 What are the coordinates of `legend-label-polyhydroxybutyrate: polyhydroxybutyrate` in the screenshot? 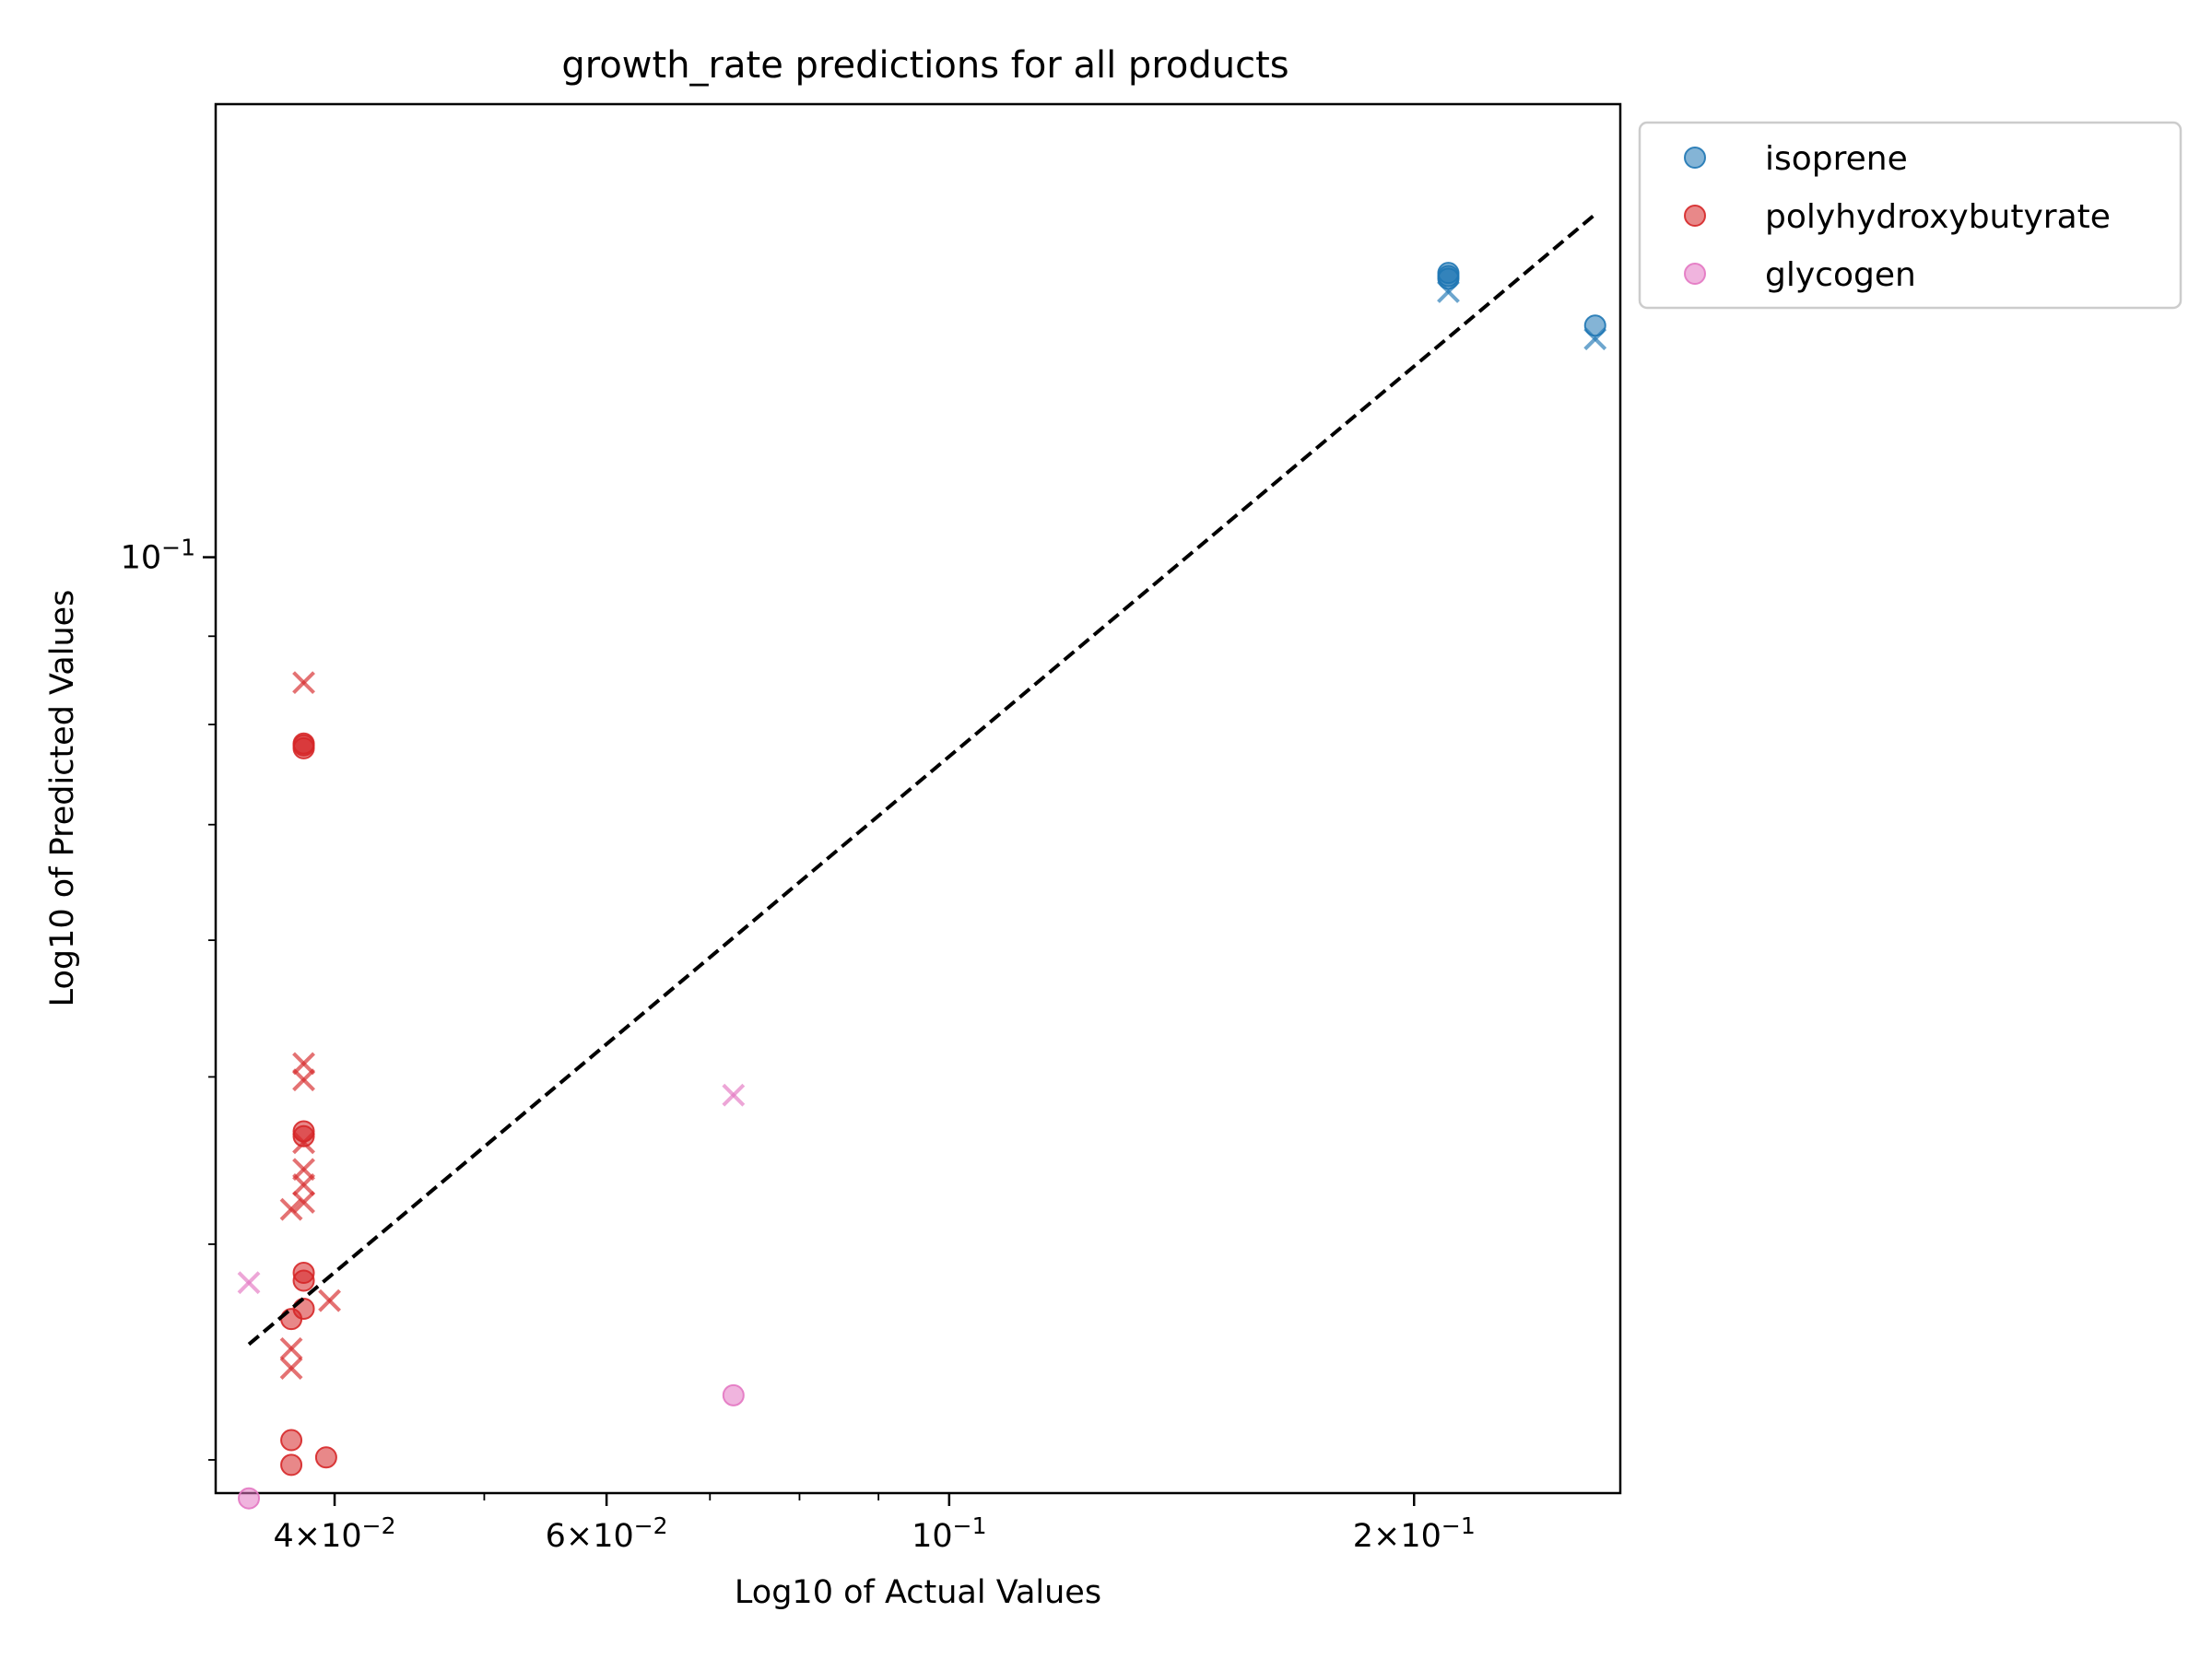 It's located at (1938, 217).